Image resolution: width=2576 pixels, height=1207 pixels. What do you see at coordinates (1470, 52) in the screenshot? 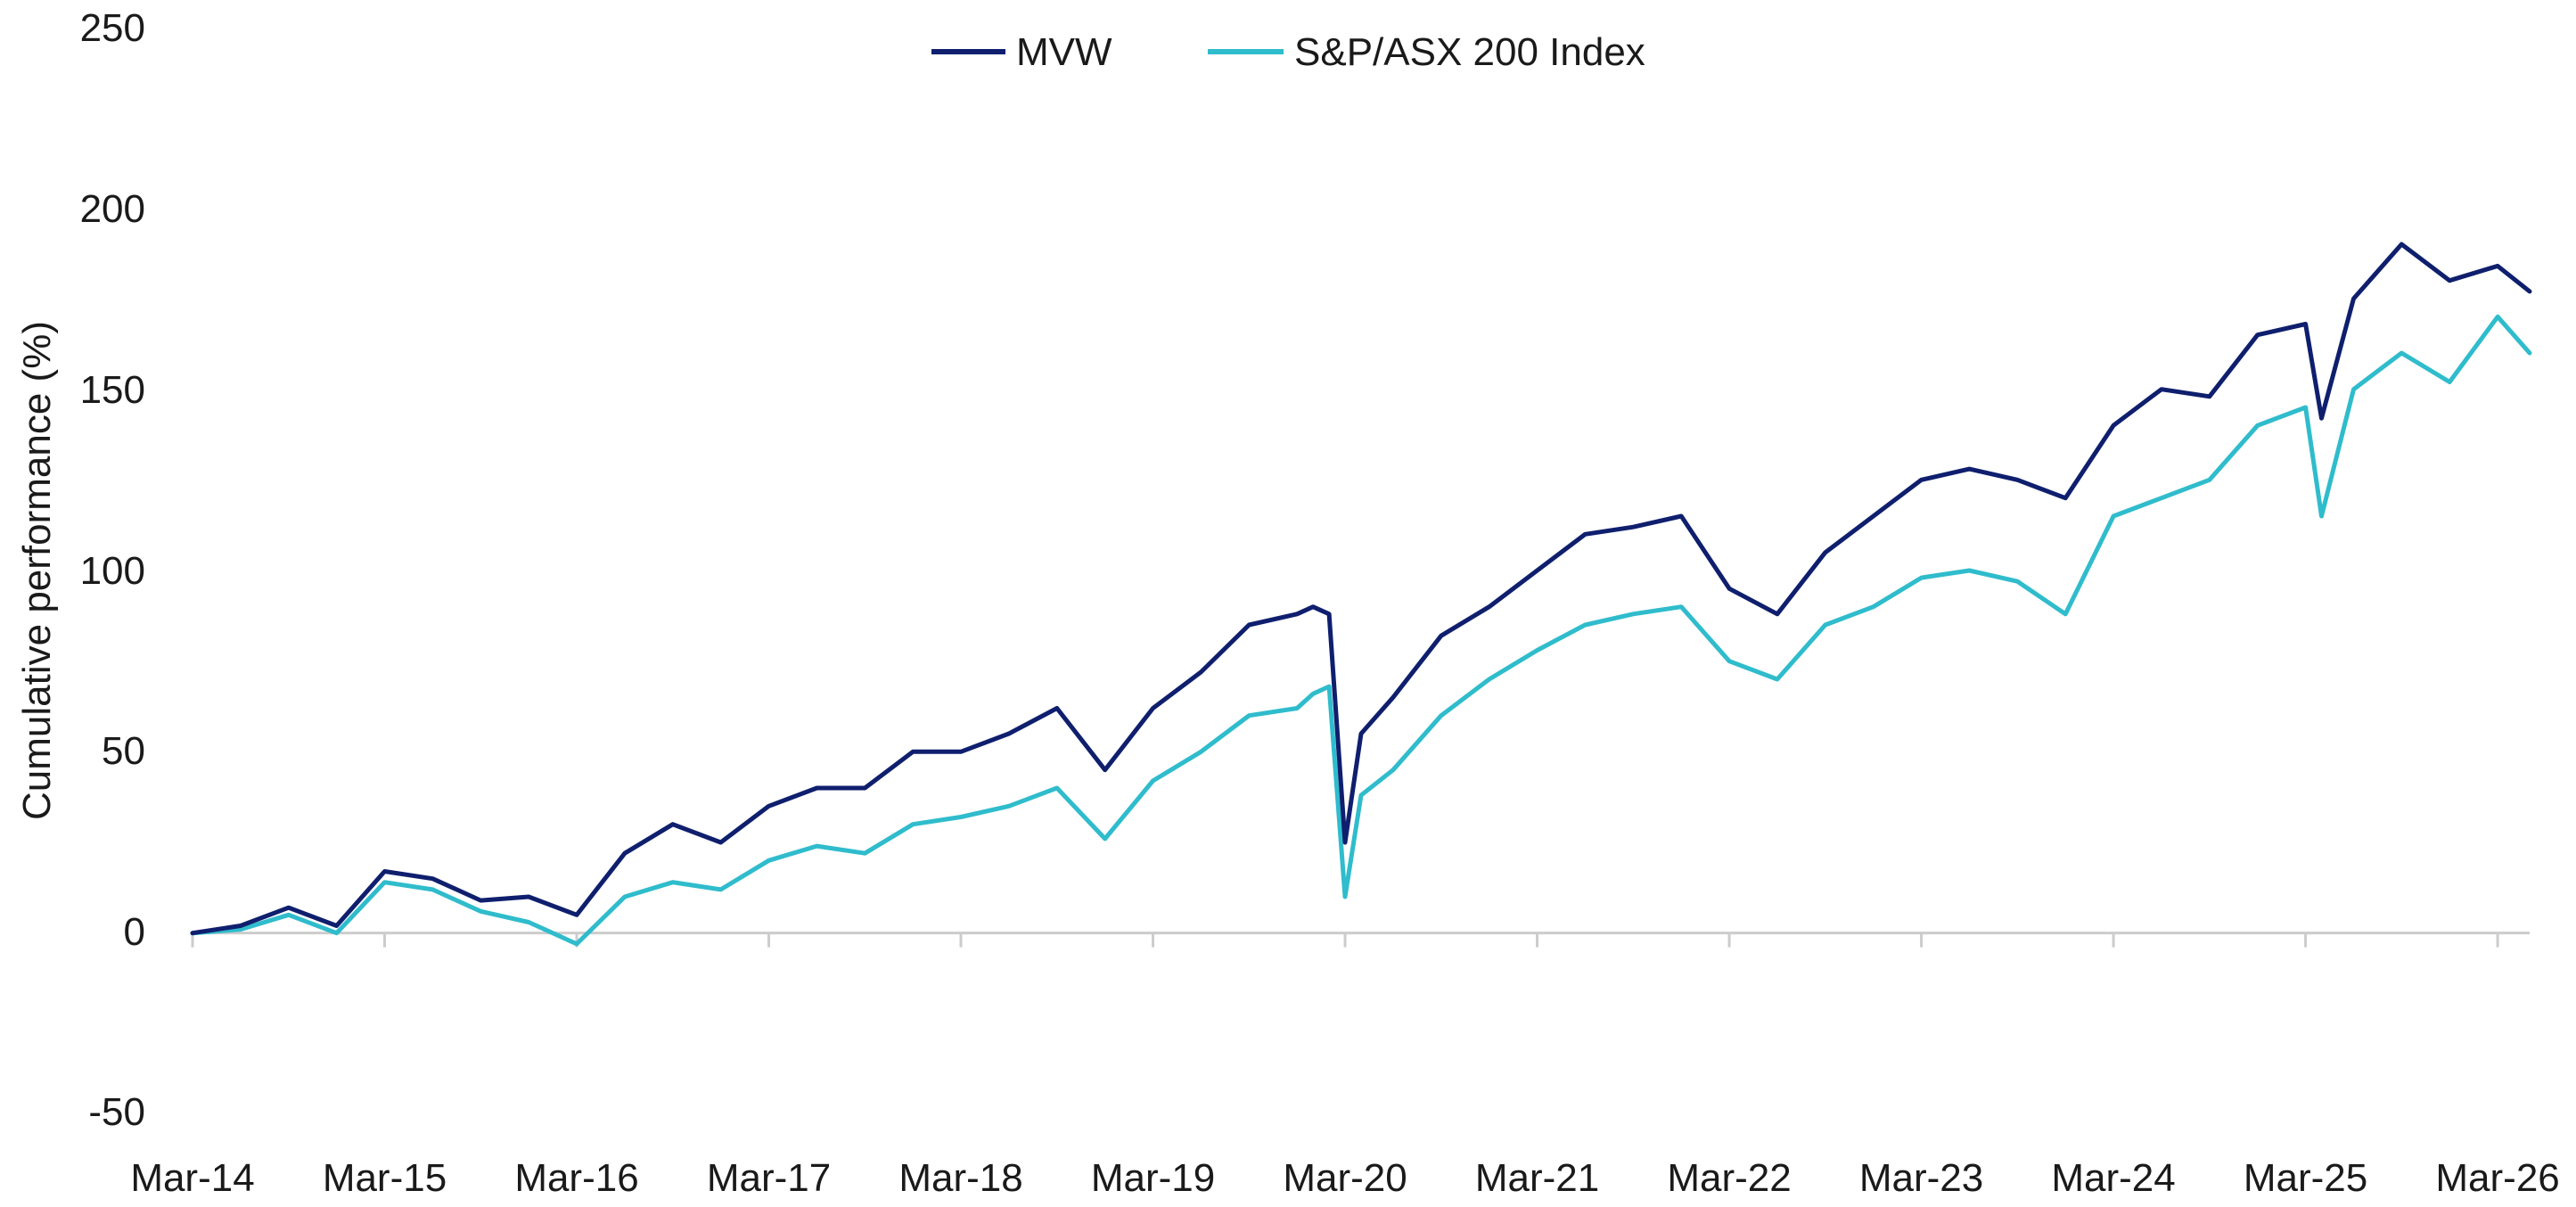
I see `legend-label-asx200: S&P/ASX 200 Index` at bounding box center [1470, 52].